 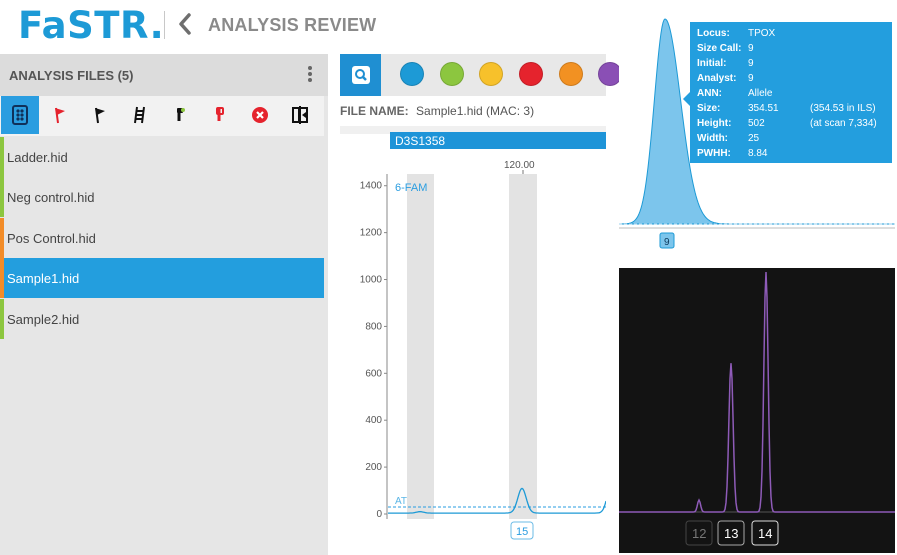 I want to click on tooltip-key: Size:, so click(x=709, y=108).